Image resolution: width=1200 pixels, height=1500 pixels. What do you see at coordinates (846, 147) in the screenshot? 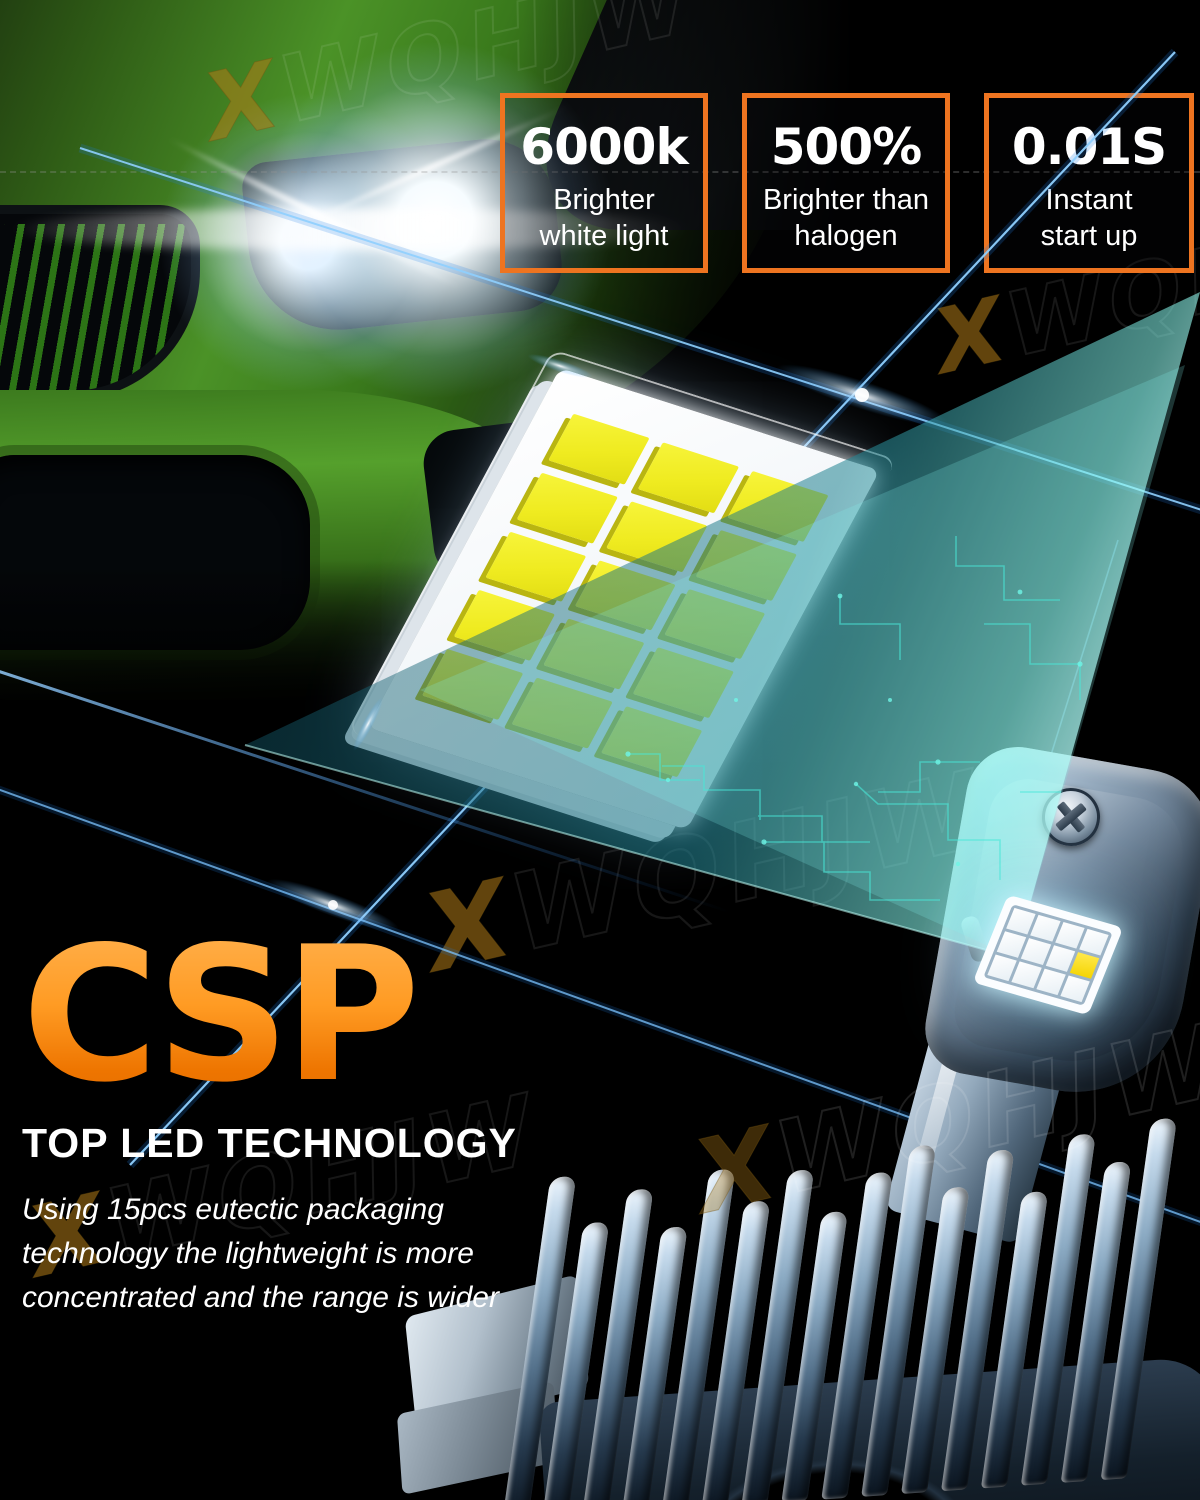
I see `spec-value: 500%` at bounding box center [846, 147].